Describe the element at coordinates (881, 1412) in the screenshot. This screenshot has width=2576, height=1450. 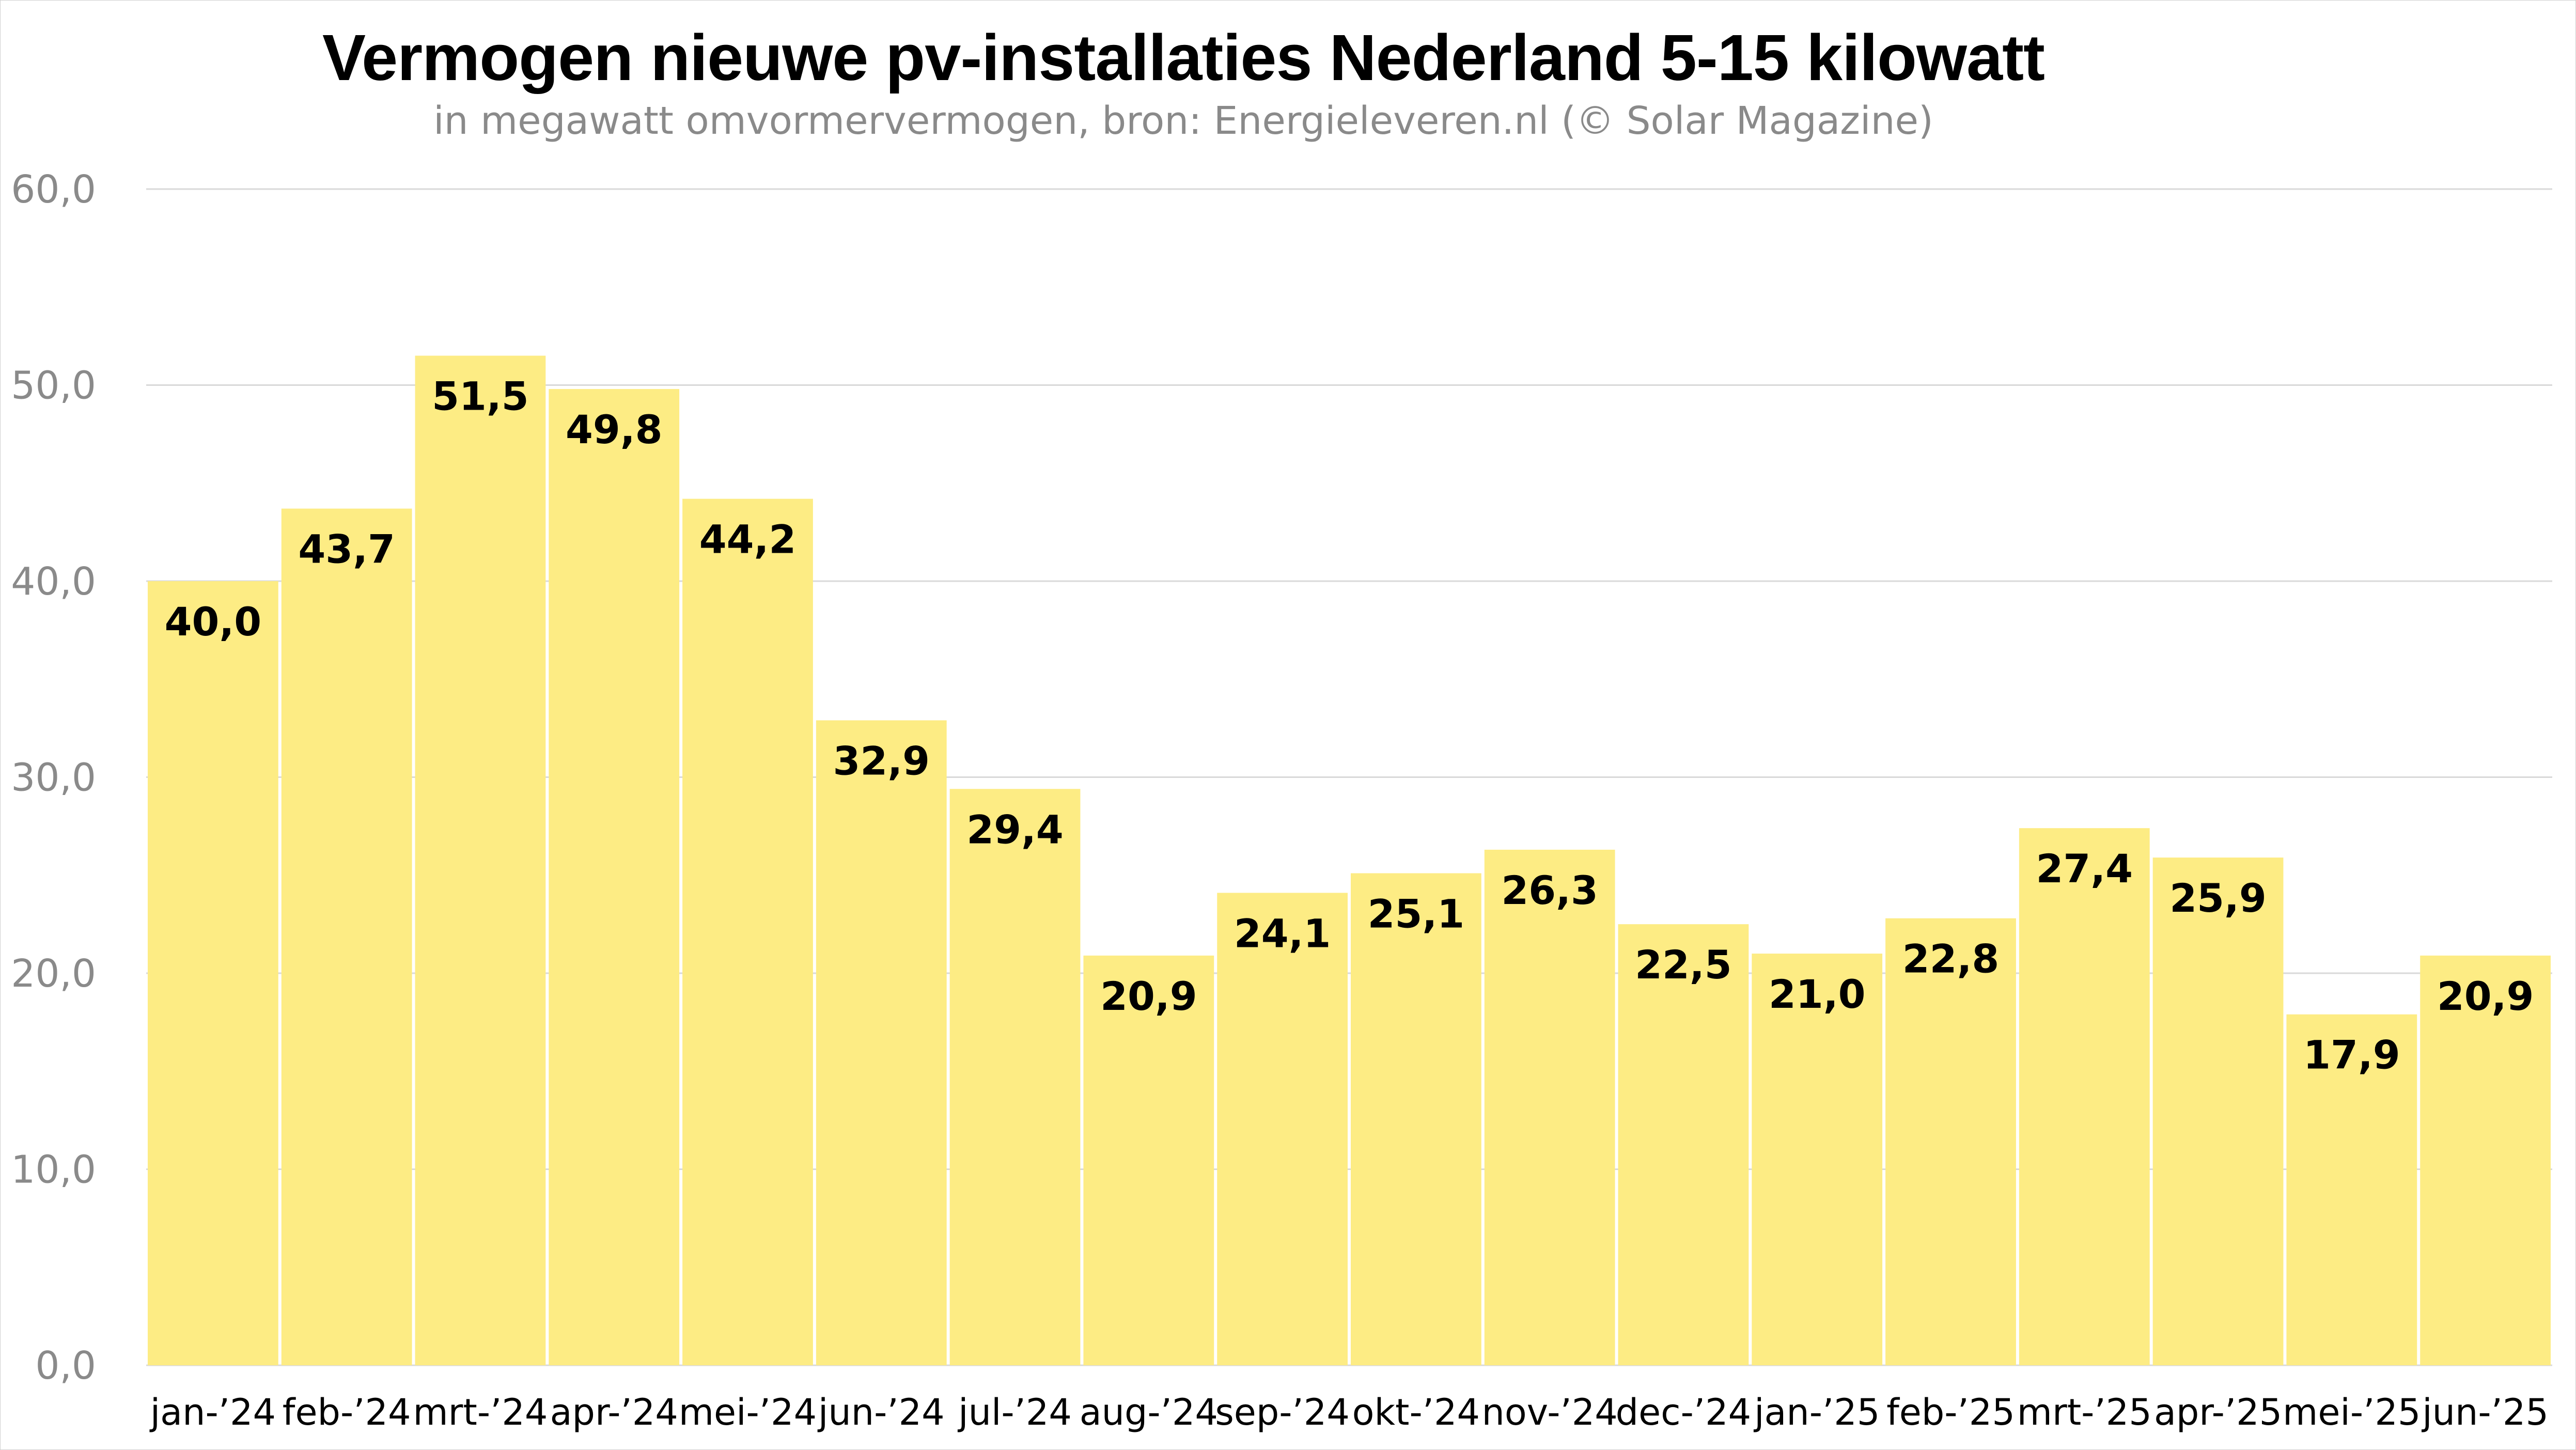
I see `x-tick-label: jun-’24` at that location.